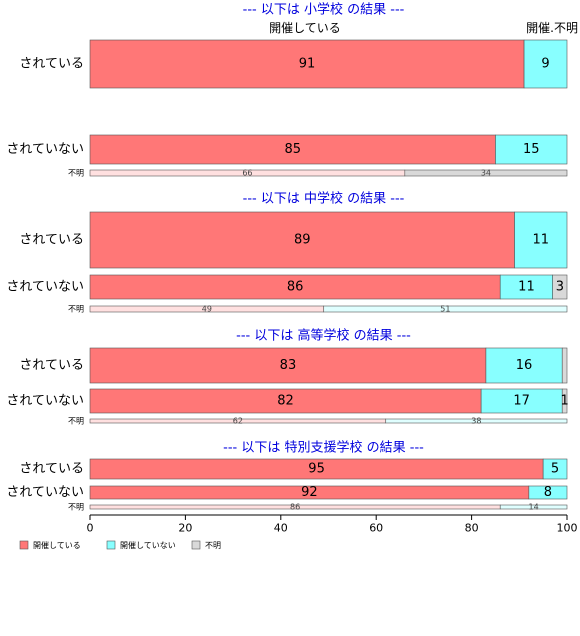 This screenshot has height=636, width=580. What do you see at coordinates (316, 469) in the screenshot?
I see `data-label: 95` at bounding box center [316, 469].